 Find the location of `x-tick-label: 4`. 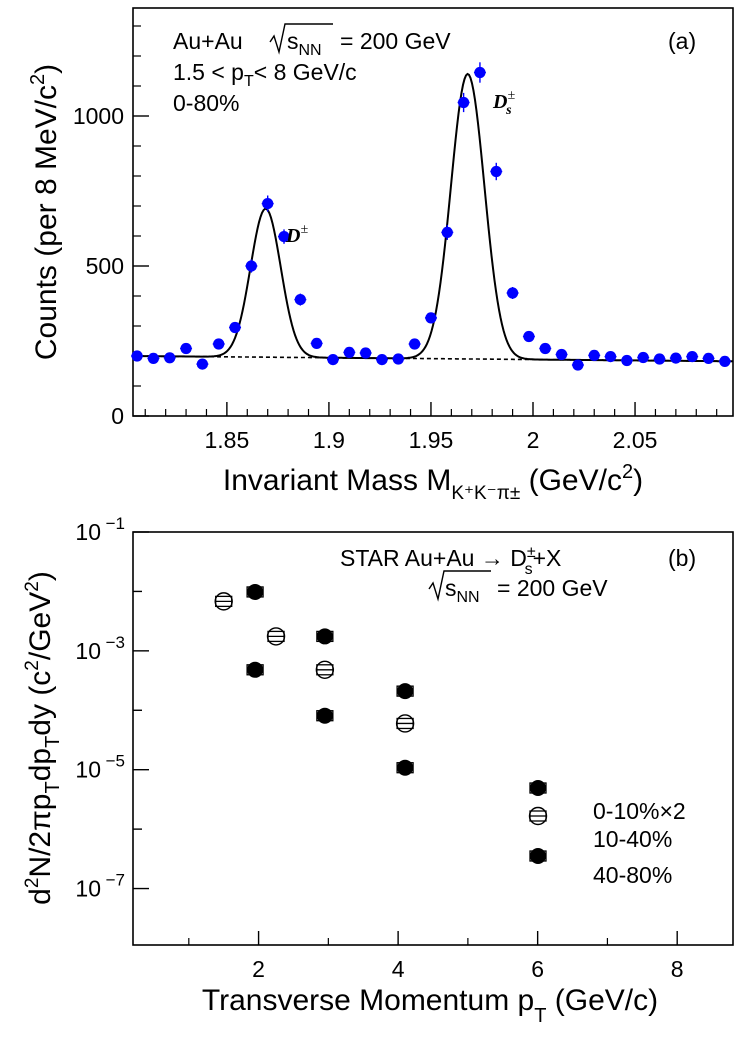

x-tick-label: 4 is located at coordinates (398, 969).